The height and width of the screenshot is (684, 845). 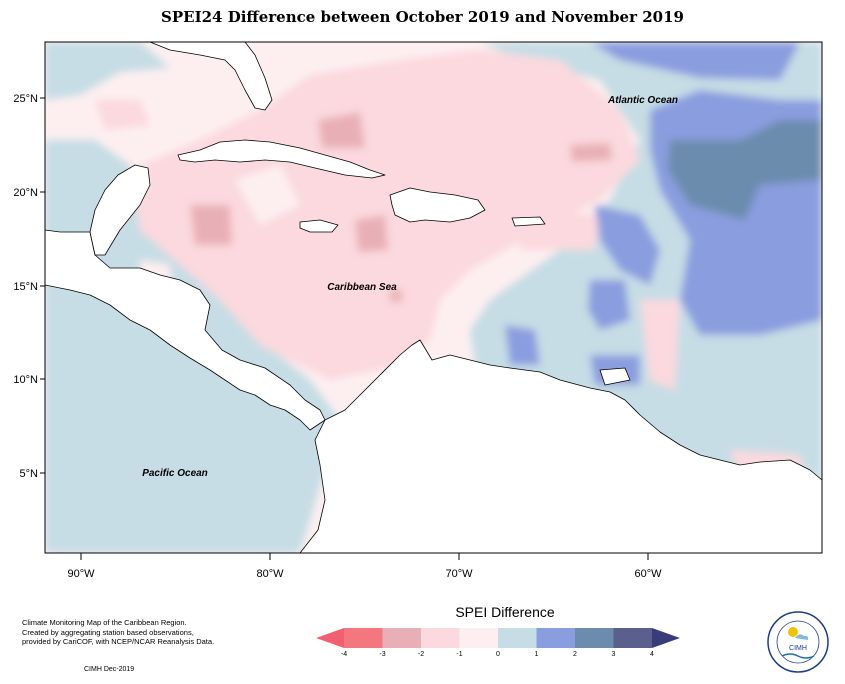 What do you see at coordinates (109, 669) in the screenshot?
I see `credits-date: CIMH Dec-2019` at bounding box center [109, 669].